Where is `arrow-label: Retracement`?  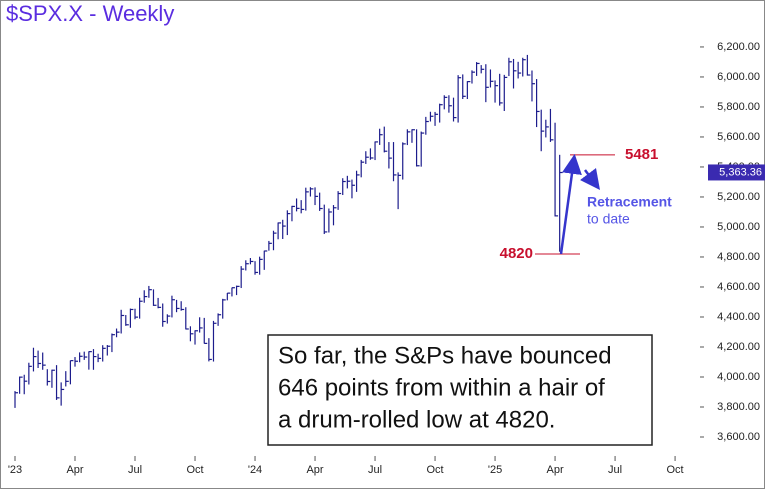 arrow-label: Retracement is located at coordinates (629, 202).